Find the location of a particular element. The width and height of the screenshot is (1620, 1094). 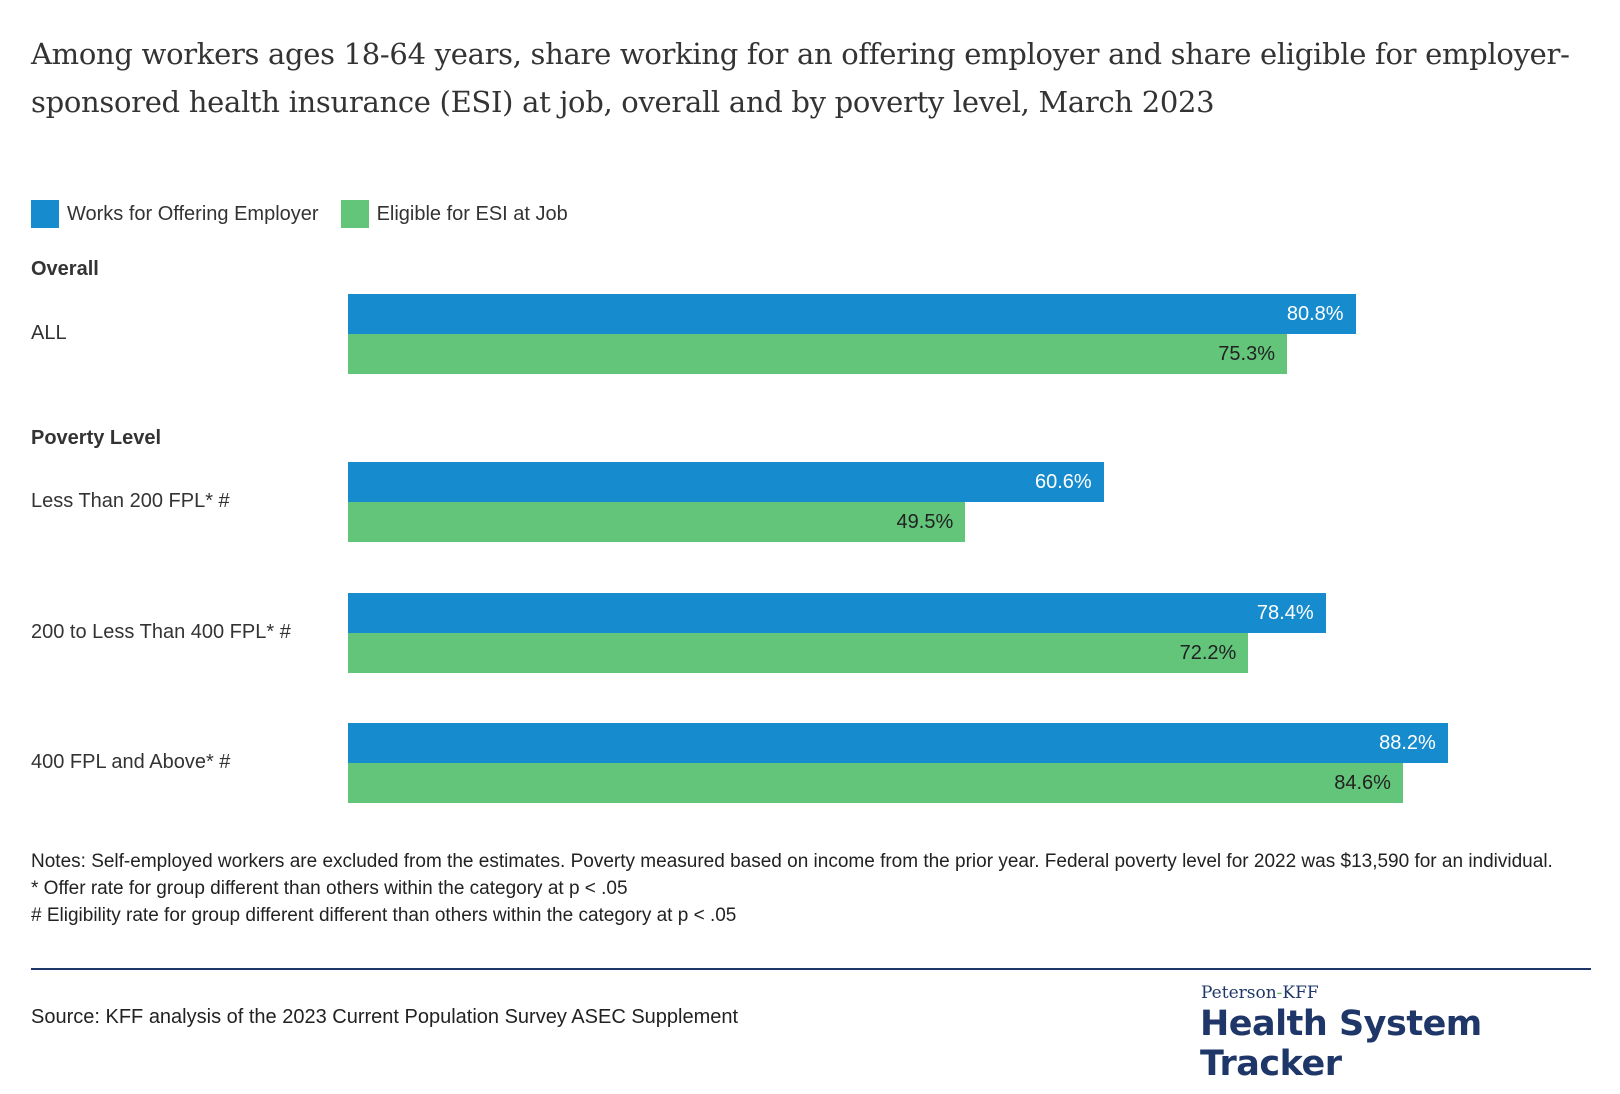

bar-eligible: 84.6% is located at coordinates (875, 783).